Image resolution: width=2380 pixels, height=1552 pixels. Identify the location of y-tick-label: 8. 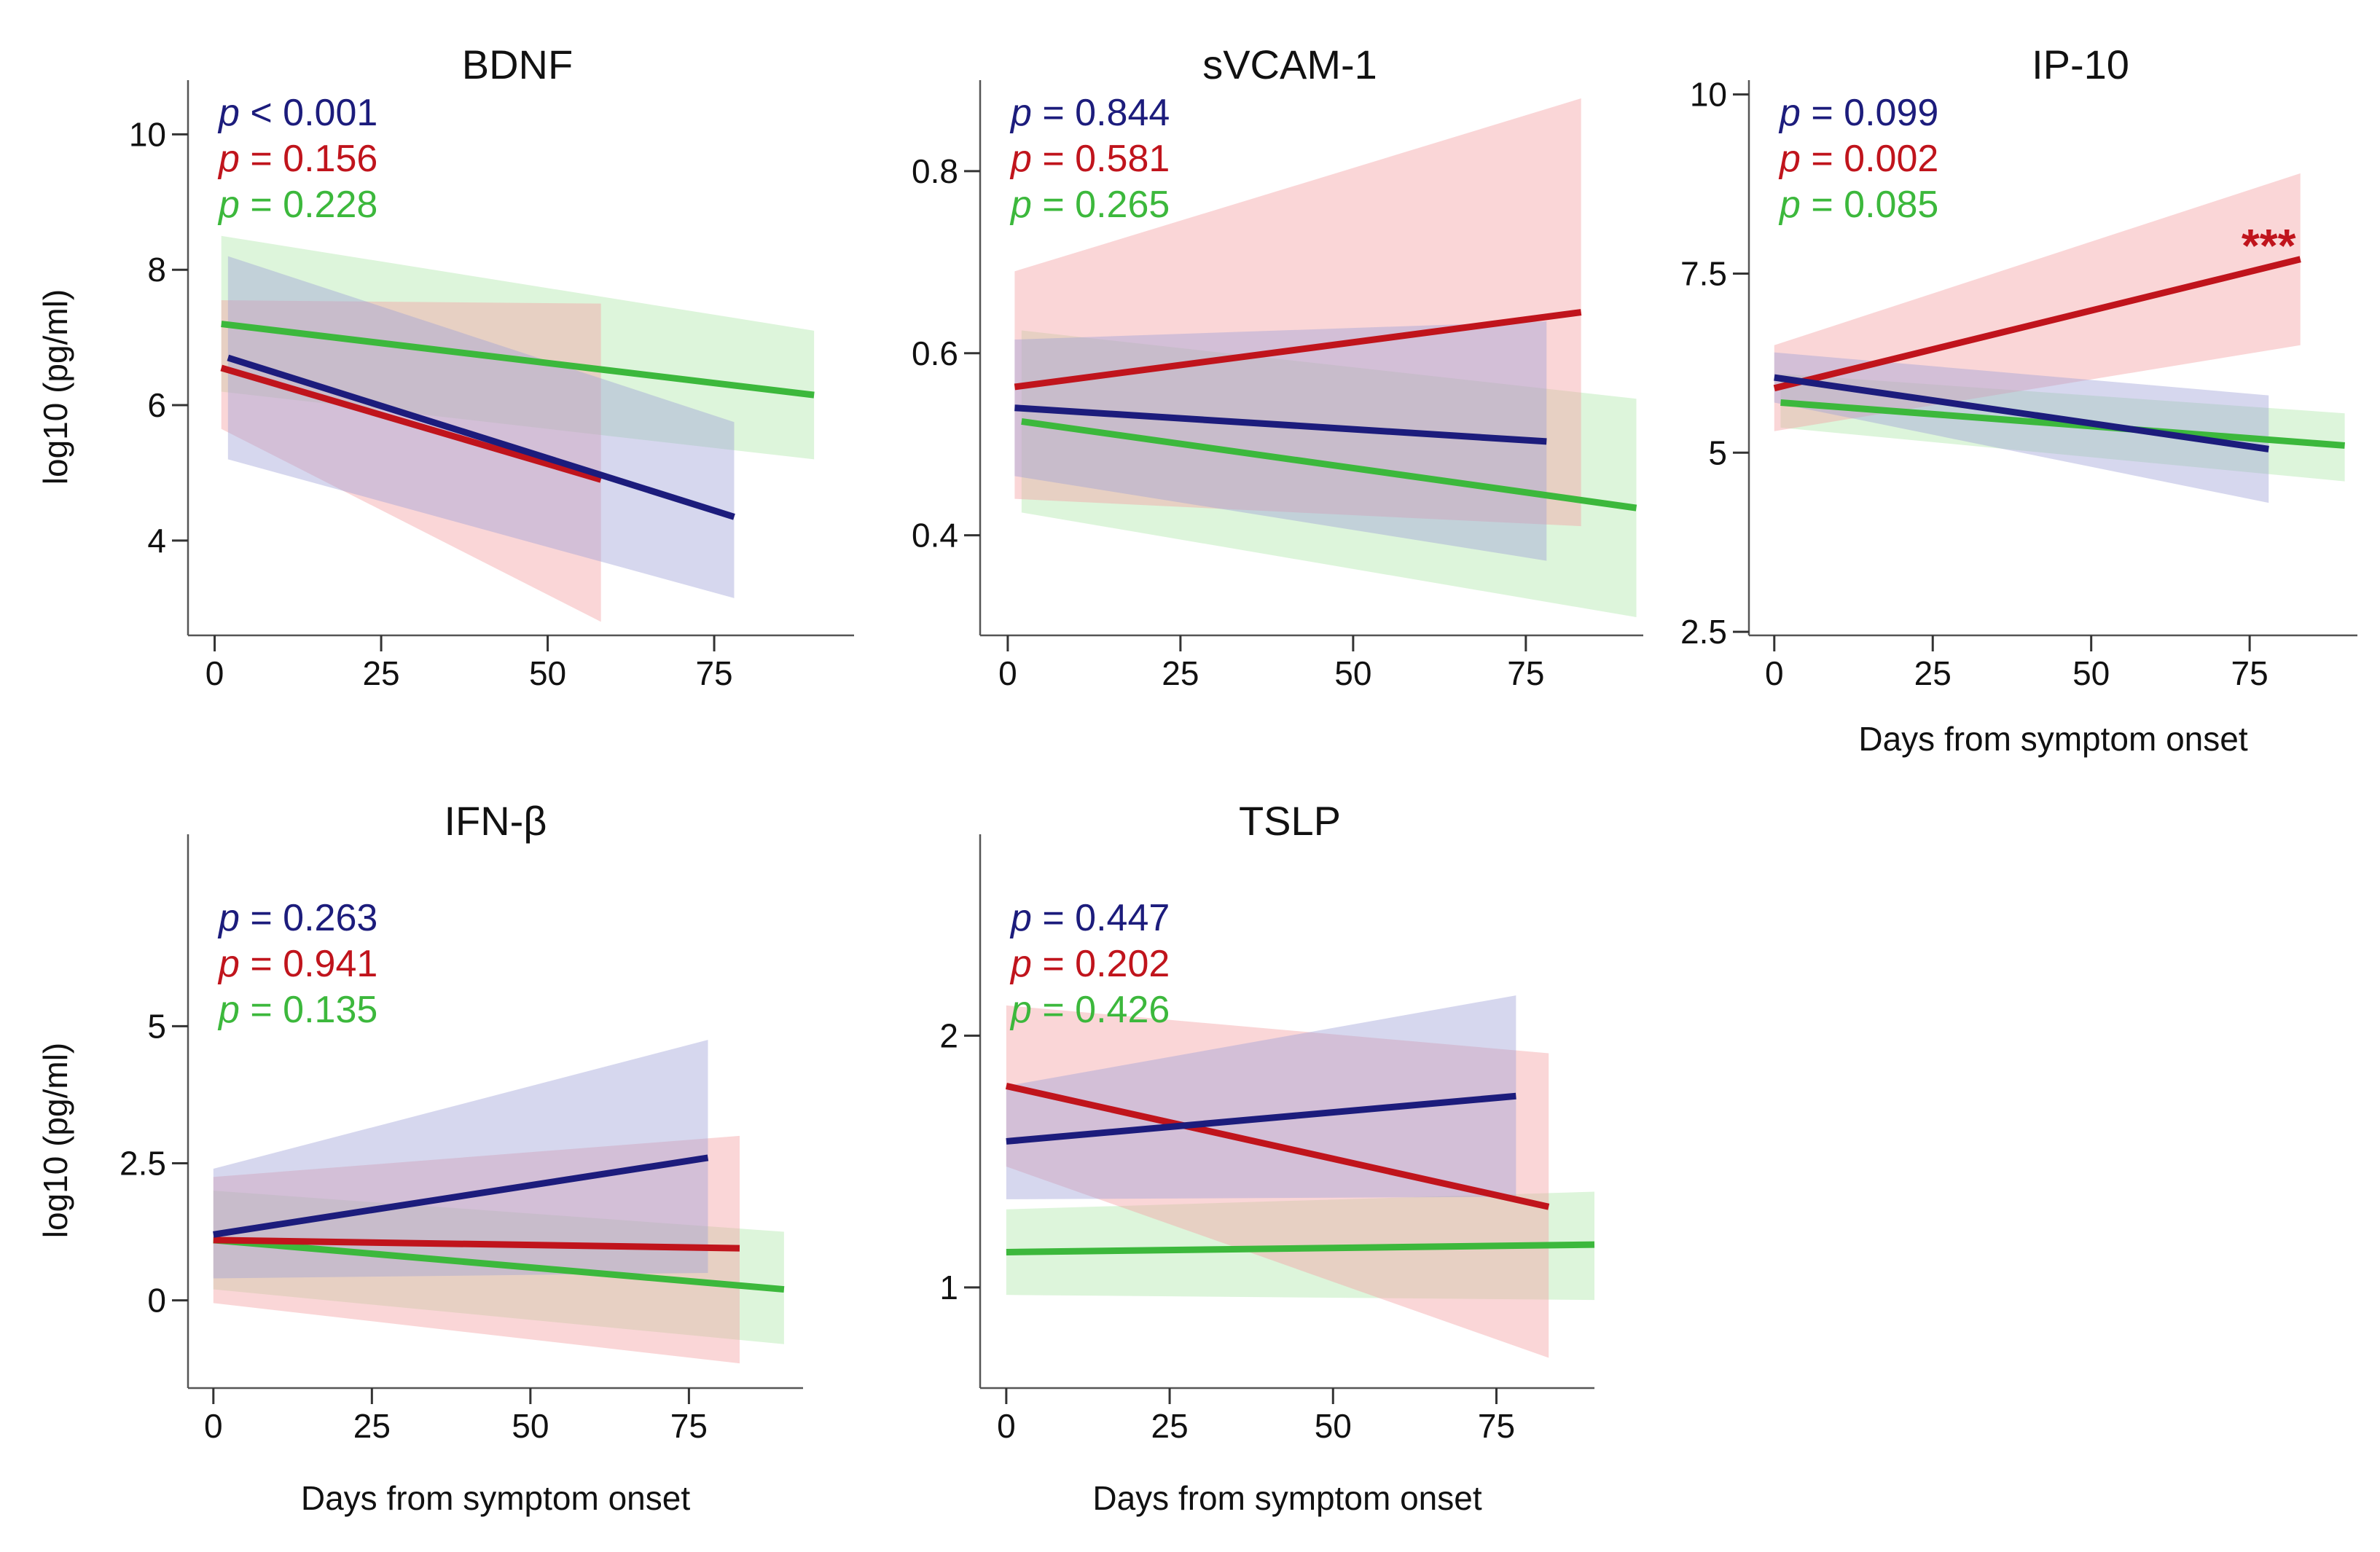
(157, 270).